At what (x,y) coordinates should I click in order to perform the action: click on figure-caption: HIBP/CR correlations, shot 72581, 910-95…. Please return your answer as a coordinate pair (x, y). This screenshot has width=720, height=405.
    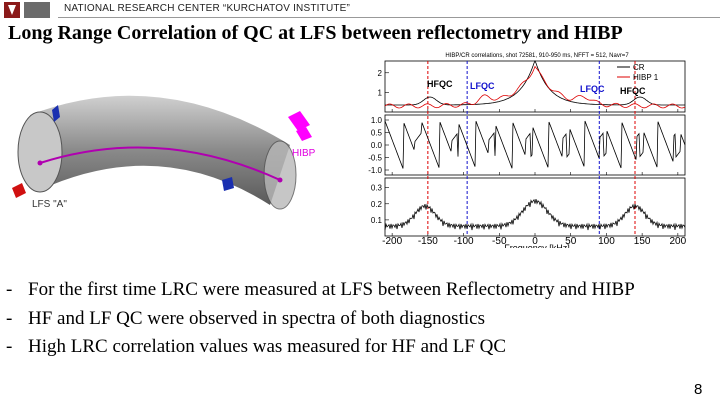
    Looking at the image, I should click on (537, 56).